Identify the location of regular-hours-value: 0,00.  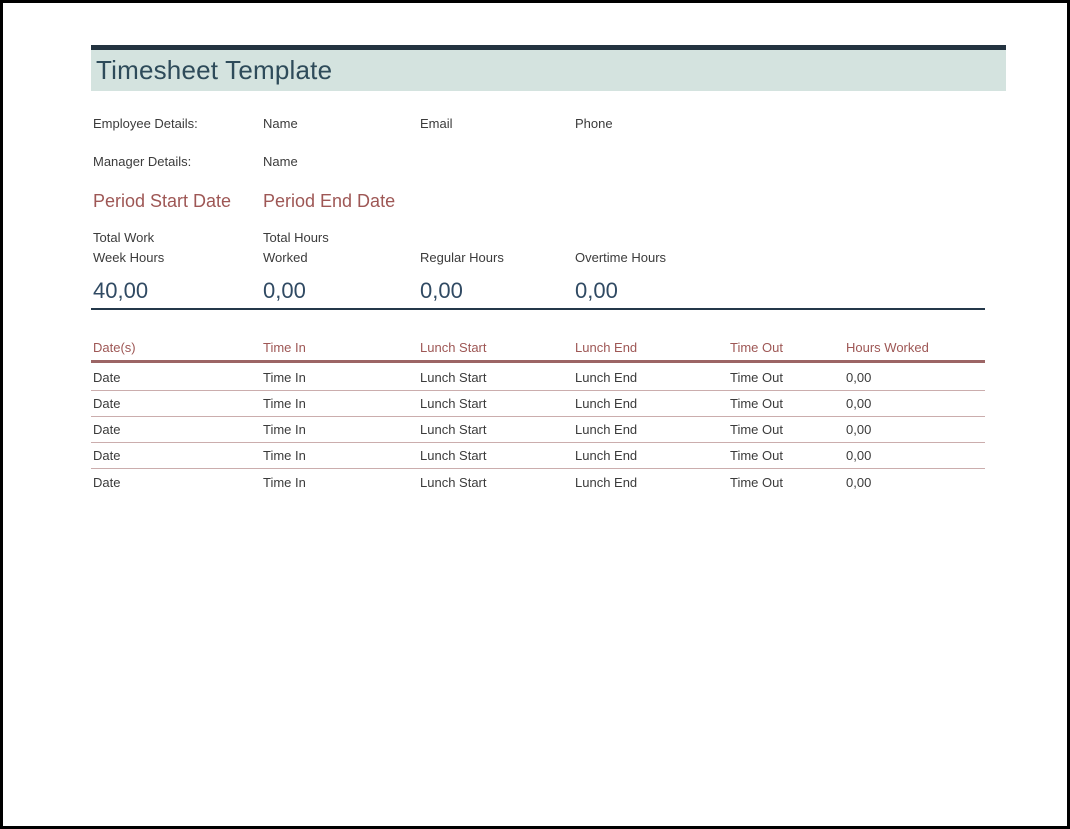
(441, 290).